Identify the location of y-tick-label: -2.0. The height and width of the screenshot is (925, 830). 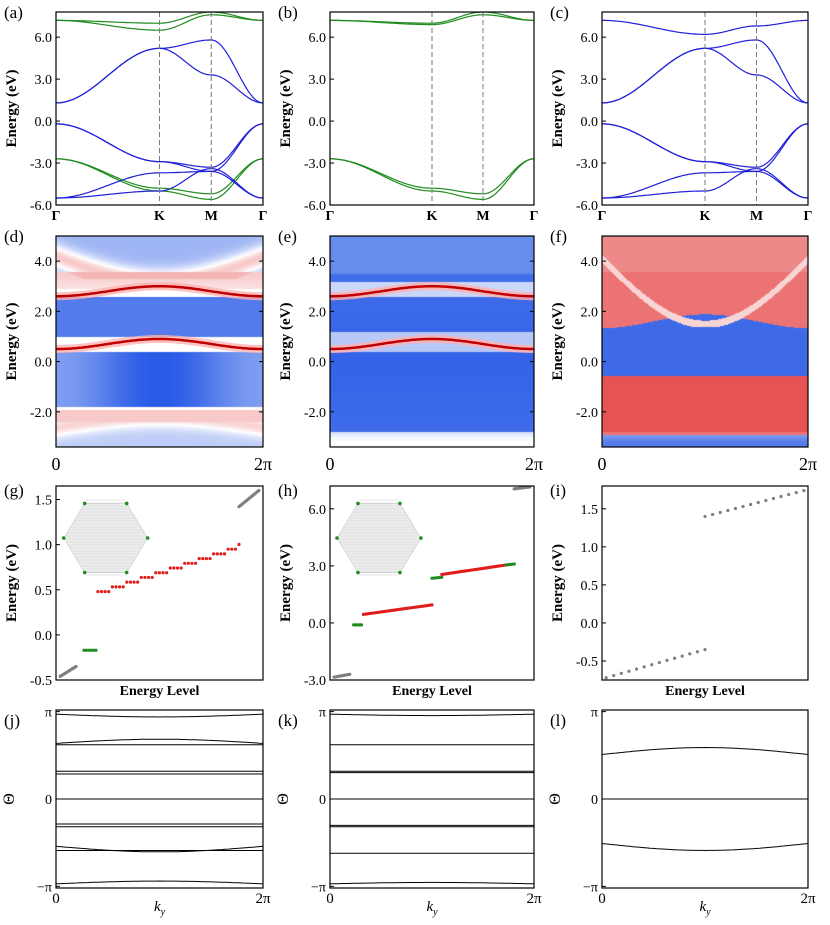
(41, 413).